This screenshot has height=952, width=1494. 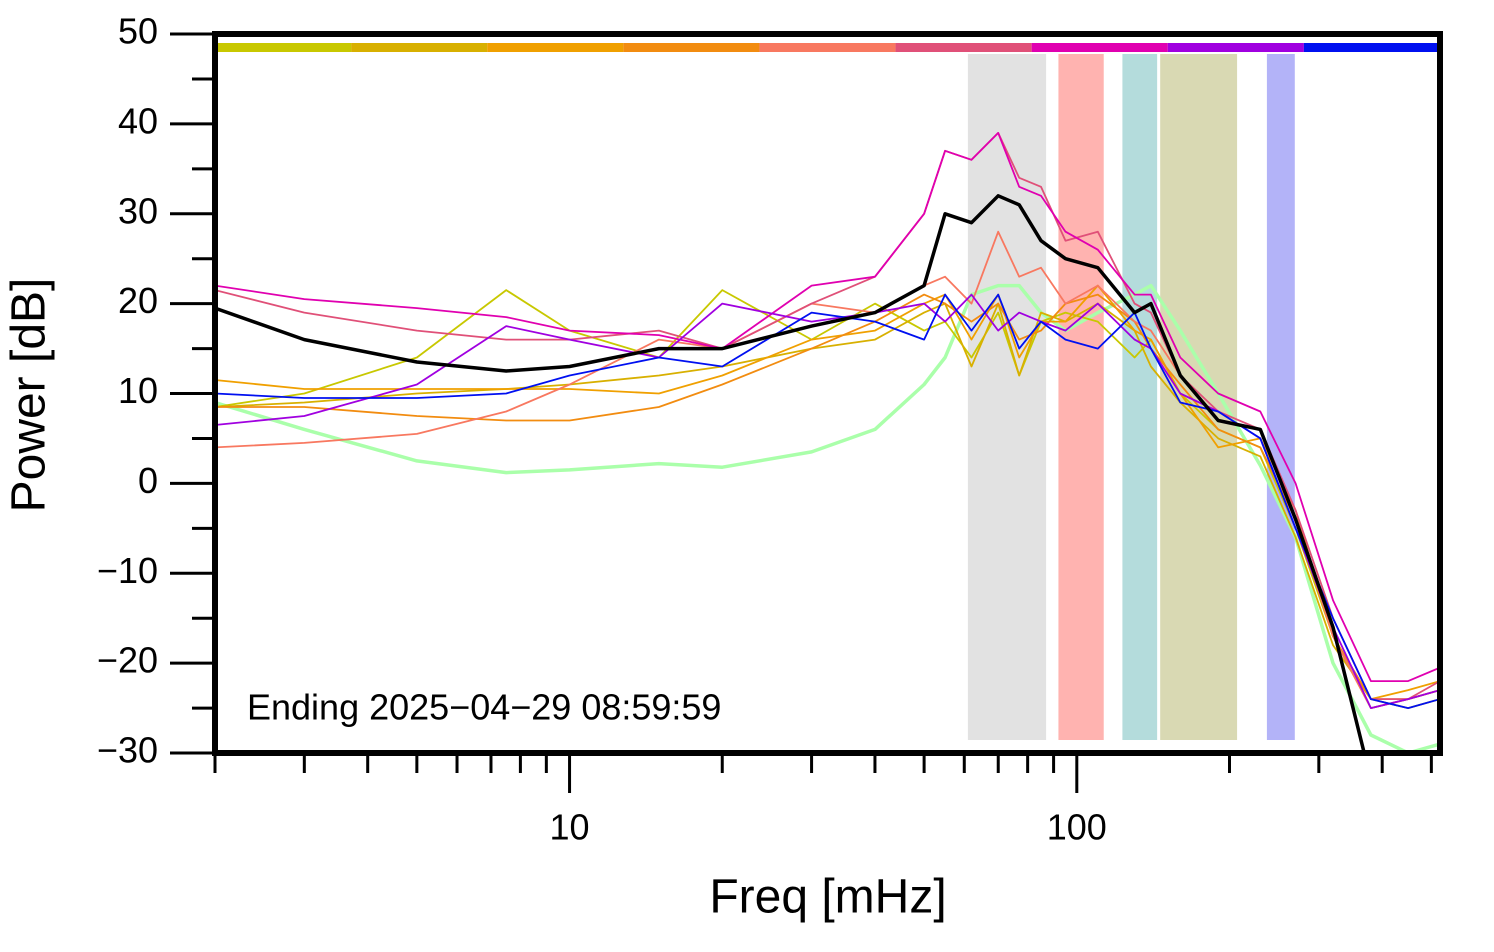 What do you see at coordinates (827, 897) in the screenshot?
I see `x-axis-title: Freq [mHz]` at bounding box center [827, 897].